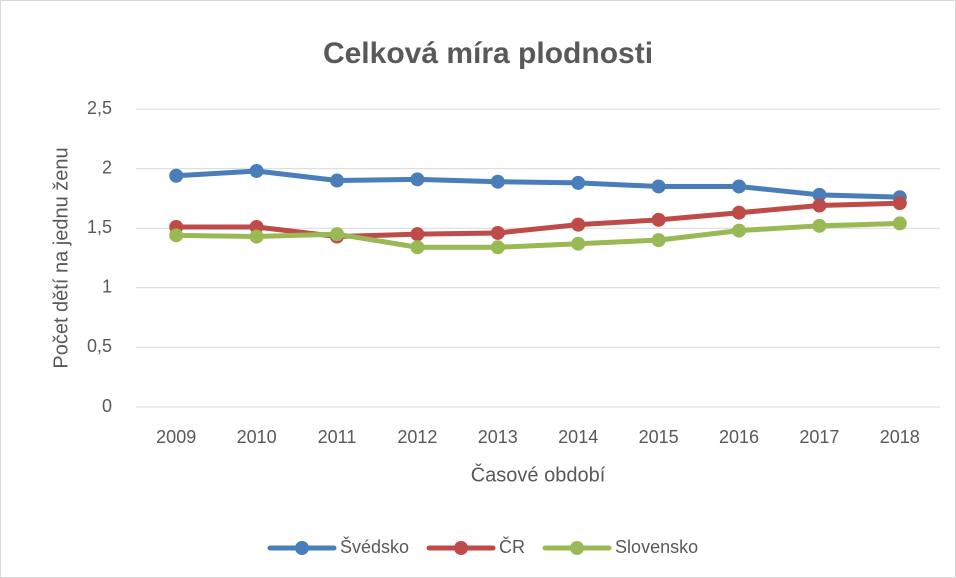 The width and height of the screenshot is (956, 578). What do you see at coordinates (819, 437) in the screenshot?
I see `x-tick-label: 2017` at bounding box center [819, 437].